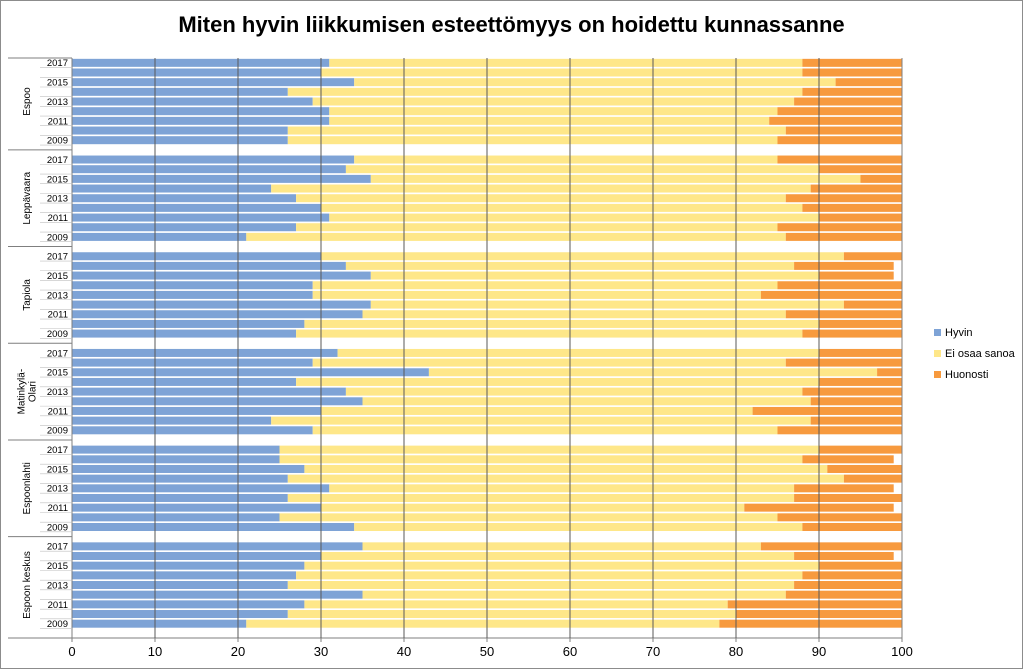 Image resolution: width=1023 pixels, height=669 pixels. What do you see at coordinates (570, 651) in the screenshot?
I see `x-tick-label: 60` at bounding box center [570, 651].